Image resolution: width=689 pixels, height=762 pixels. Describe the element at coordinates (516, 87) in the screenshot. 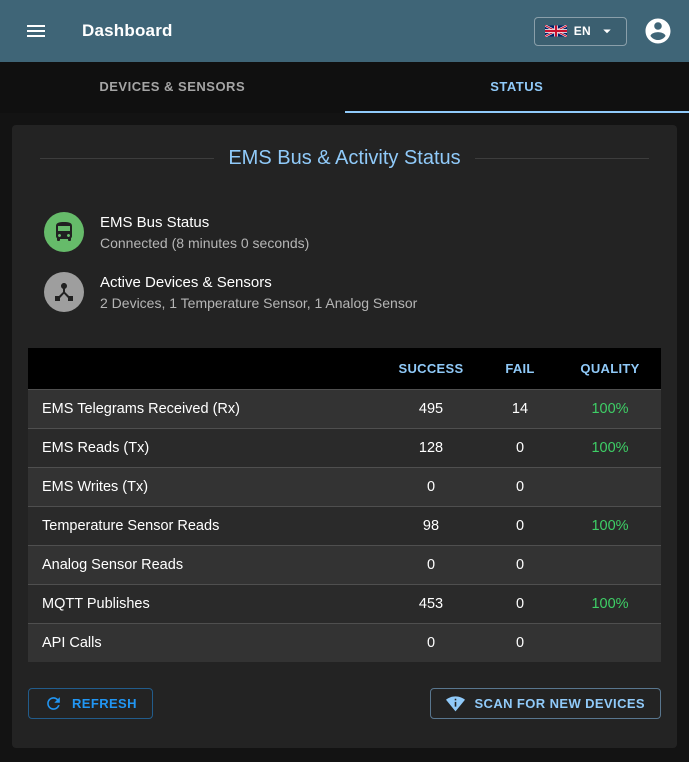

I see `tab-status: STATUS` at that location.